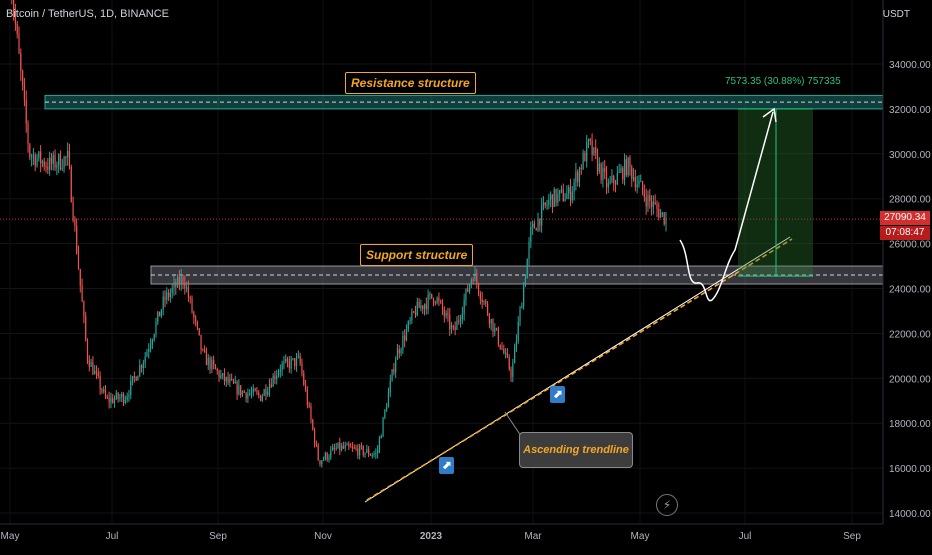 The width and height of the screenshot is (932, 555). I want to click on x-tick-label: Jul, so click(745, 536).